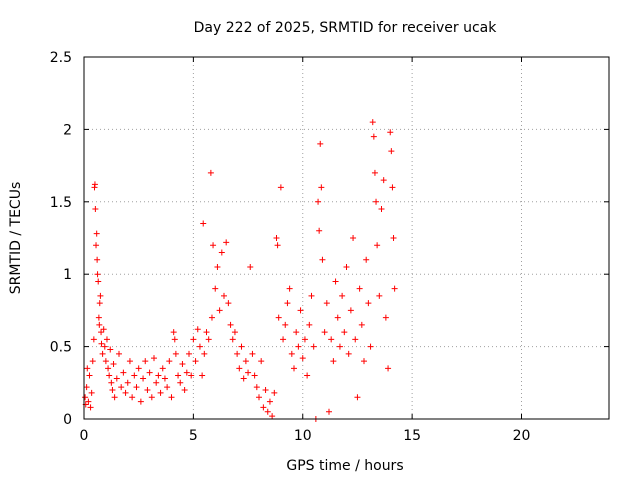 The height and width of the screenshot is (480, 640). Describe the element at coordinates (61, 203) in the screenshot. I see `y-tick-label: 1.5` at that location.